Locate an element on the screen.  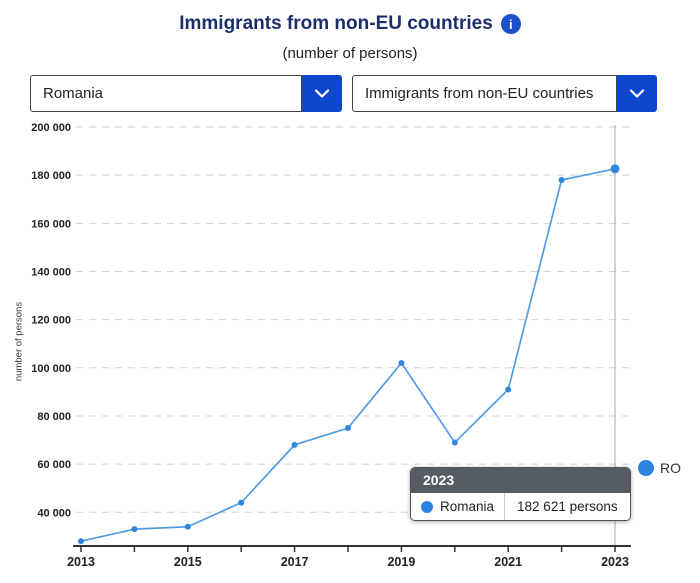
data-point-2022 is located at coordinates (561, 179).